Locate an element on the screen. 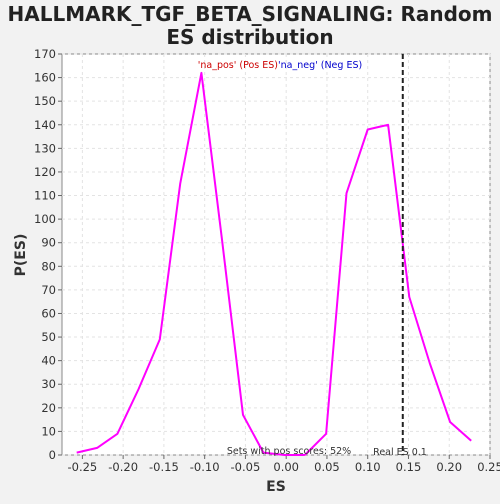 The width and height of the screenshot is (500, 504). y-axis-title: P(ES) is located at coordinates (21, 255).